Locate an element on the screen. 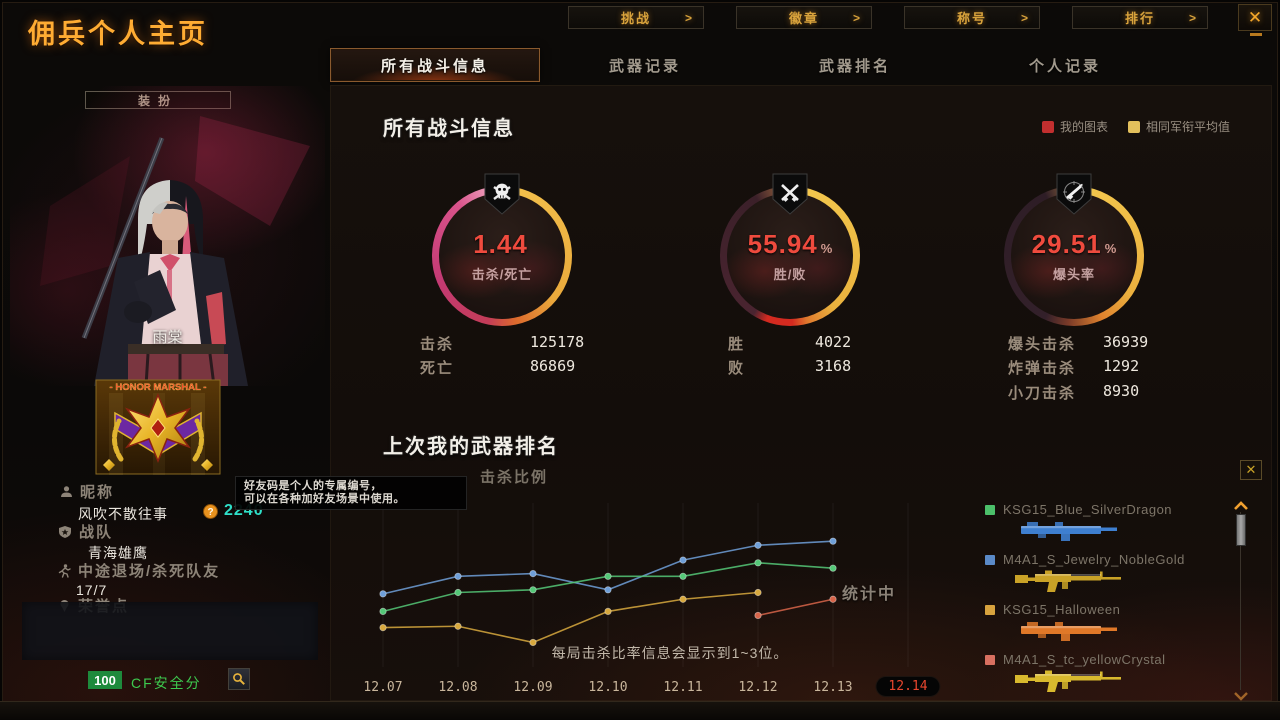  character-illustration is located at coordinates (175, 251).